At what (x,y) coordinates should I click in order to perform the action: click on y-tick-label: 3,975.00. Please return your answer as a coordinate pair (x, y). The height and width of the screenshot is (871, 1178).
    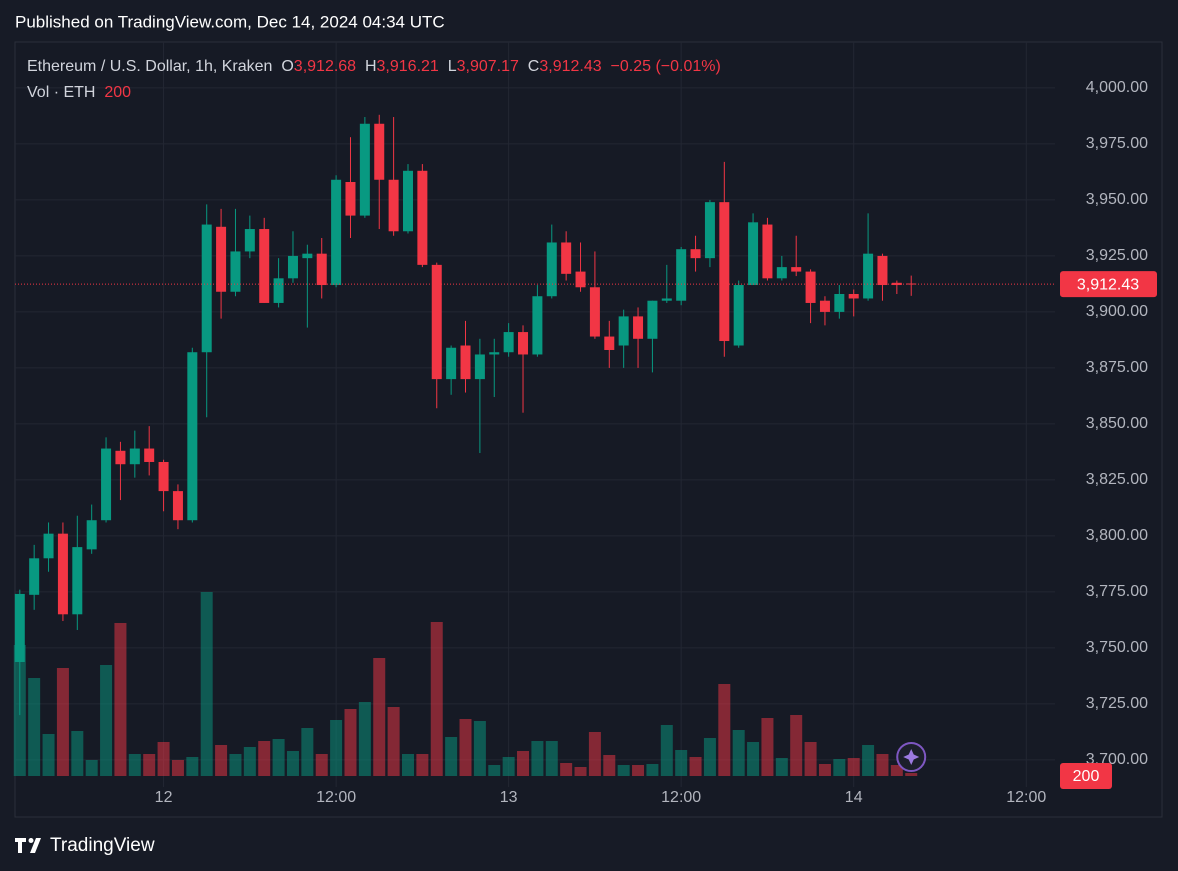
    Looking at the image, I should click on (1117, 143).